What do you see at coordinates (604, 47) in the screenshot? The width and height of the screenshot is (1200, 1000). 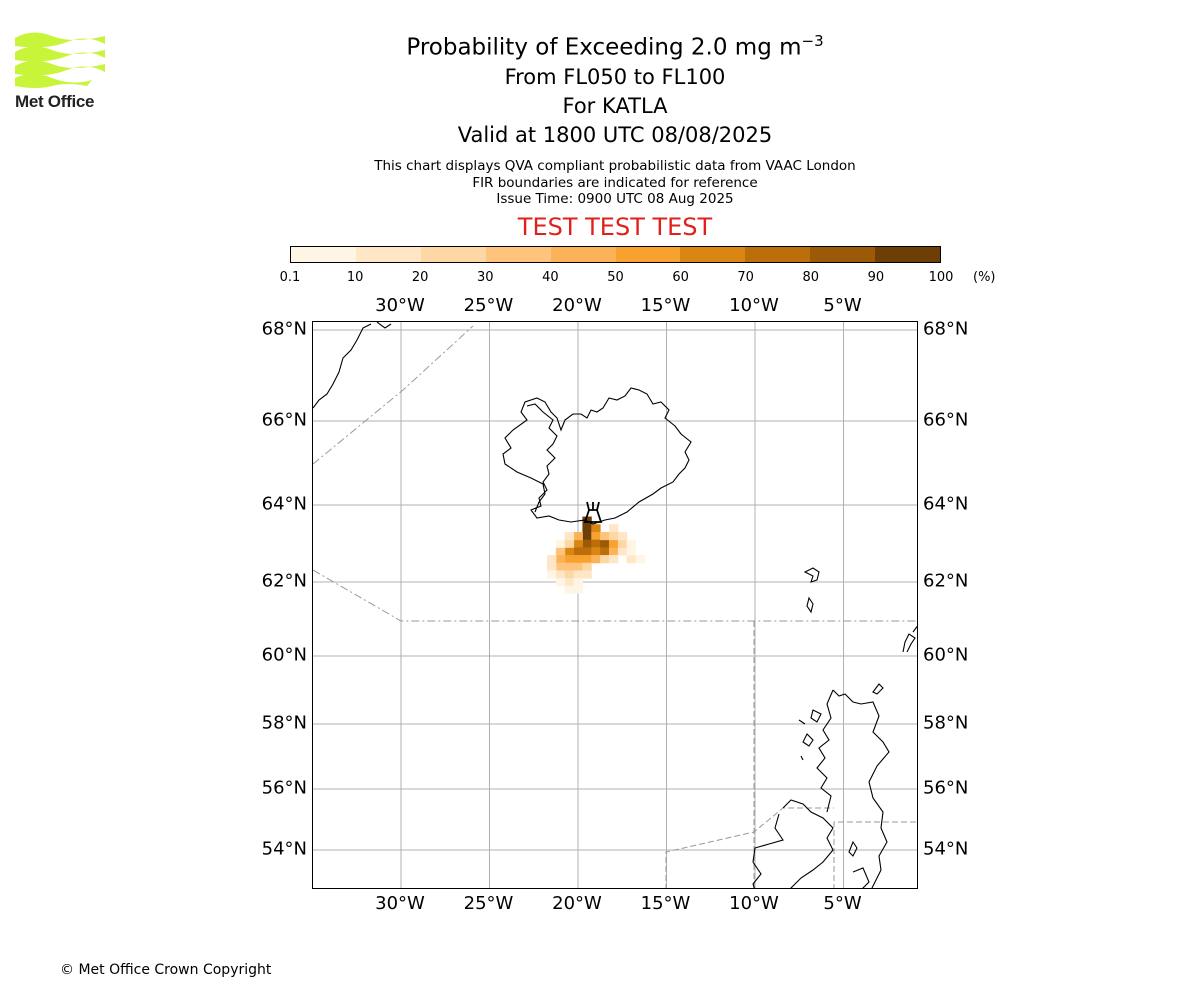 I see `title-text: Probability of Exceeding 2.0 mg m` at bounding box center [604, 47].